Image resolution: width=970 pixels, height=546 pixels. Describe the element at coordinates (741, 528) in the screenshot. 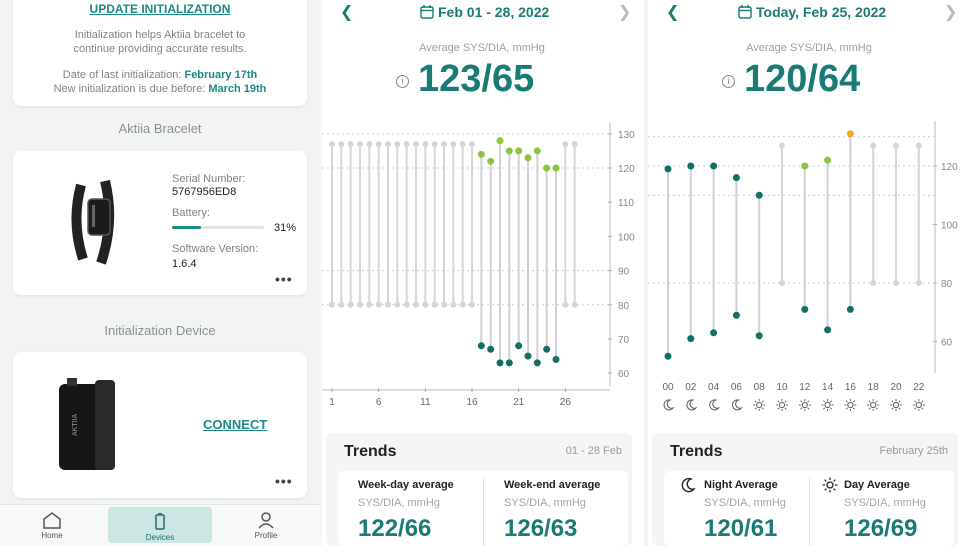

I see `night-value: 120/61` at that location.